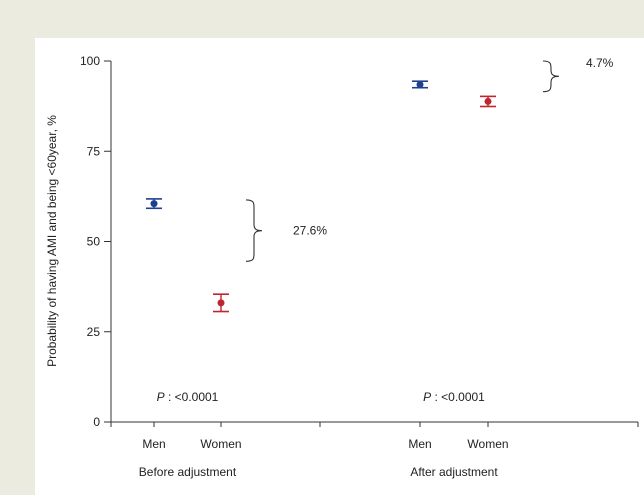 Image resolution: width=644 pixels, height=495 pixels. Describe the element at coordinates (90, 61) in the screenshot. I see `y-tick-label: 100` at that location.